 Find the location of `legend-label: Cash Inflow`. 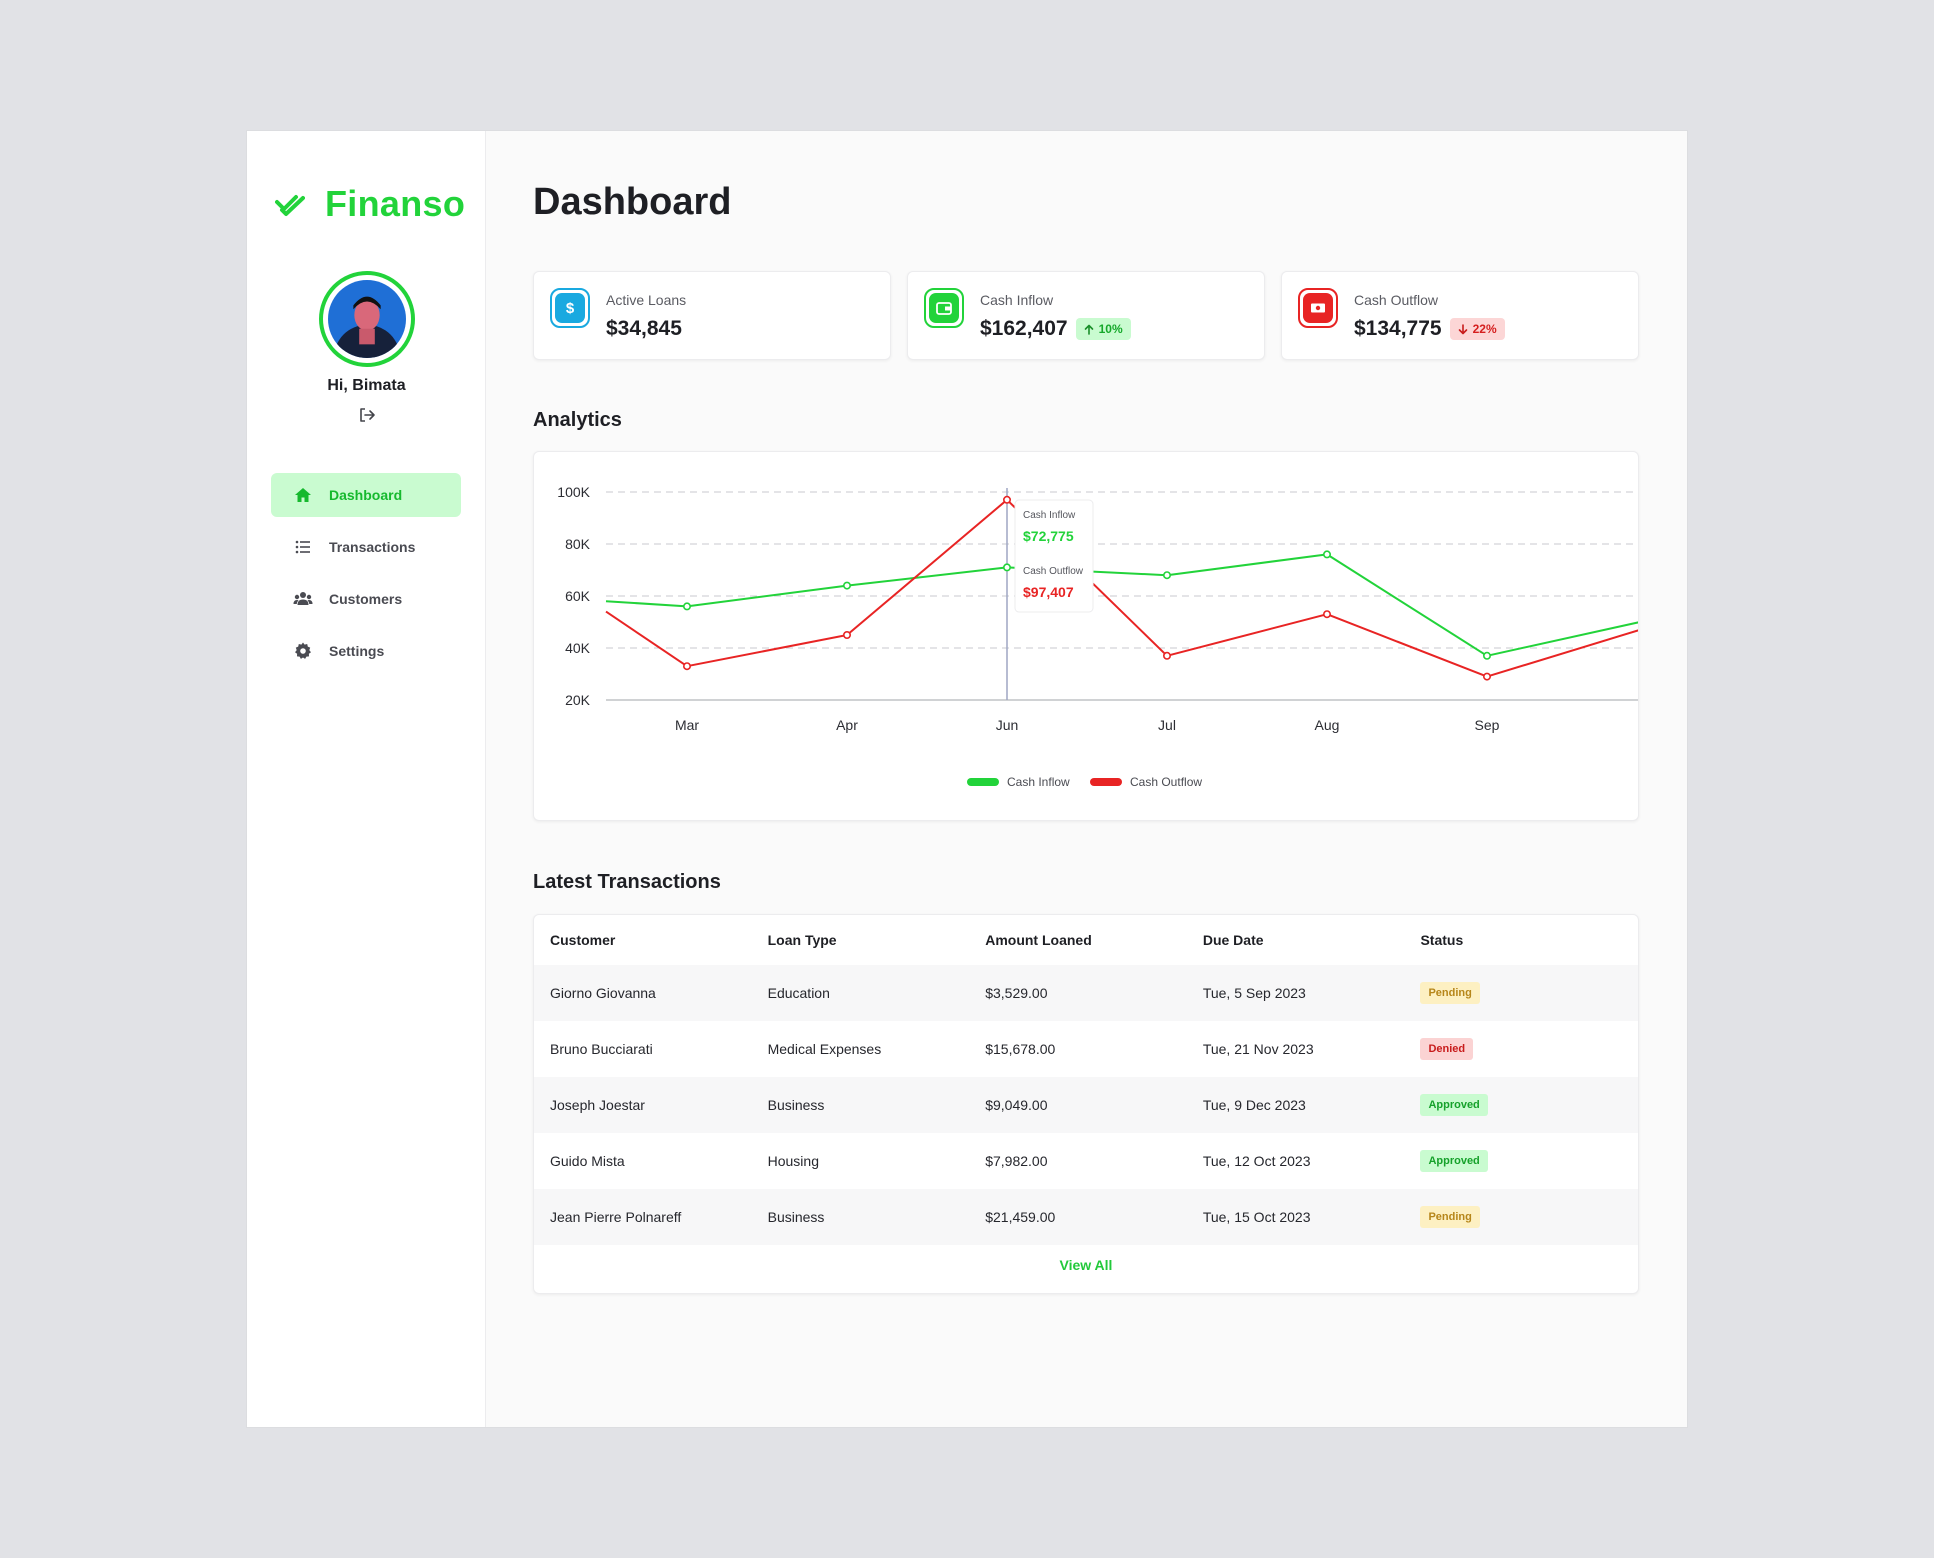

legend-label: Cash Inflow is located at coordinates (1038, 782).